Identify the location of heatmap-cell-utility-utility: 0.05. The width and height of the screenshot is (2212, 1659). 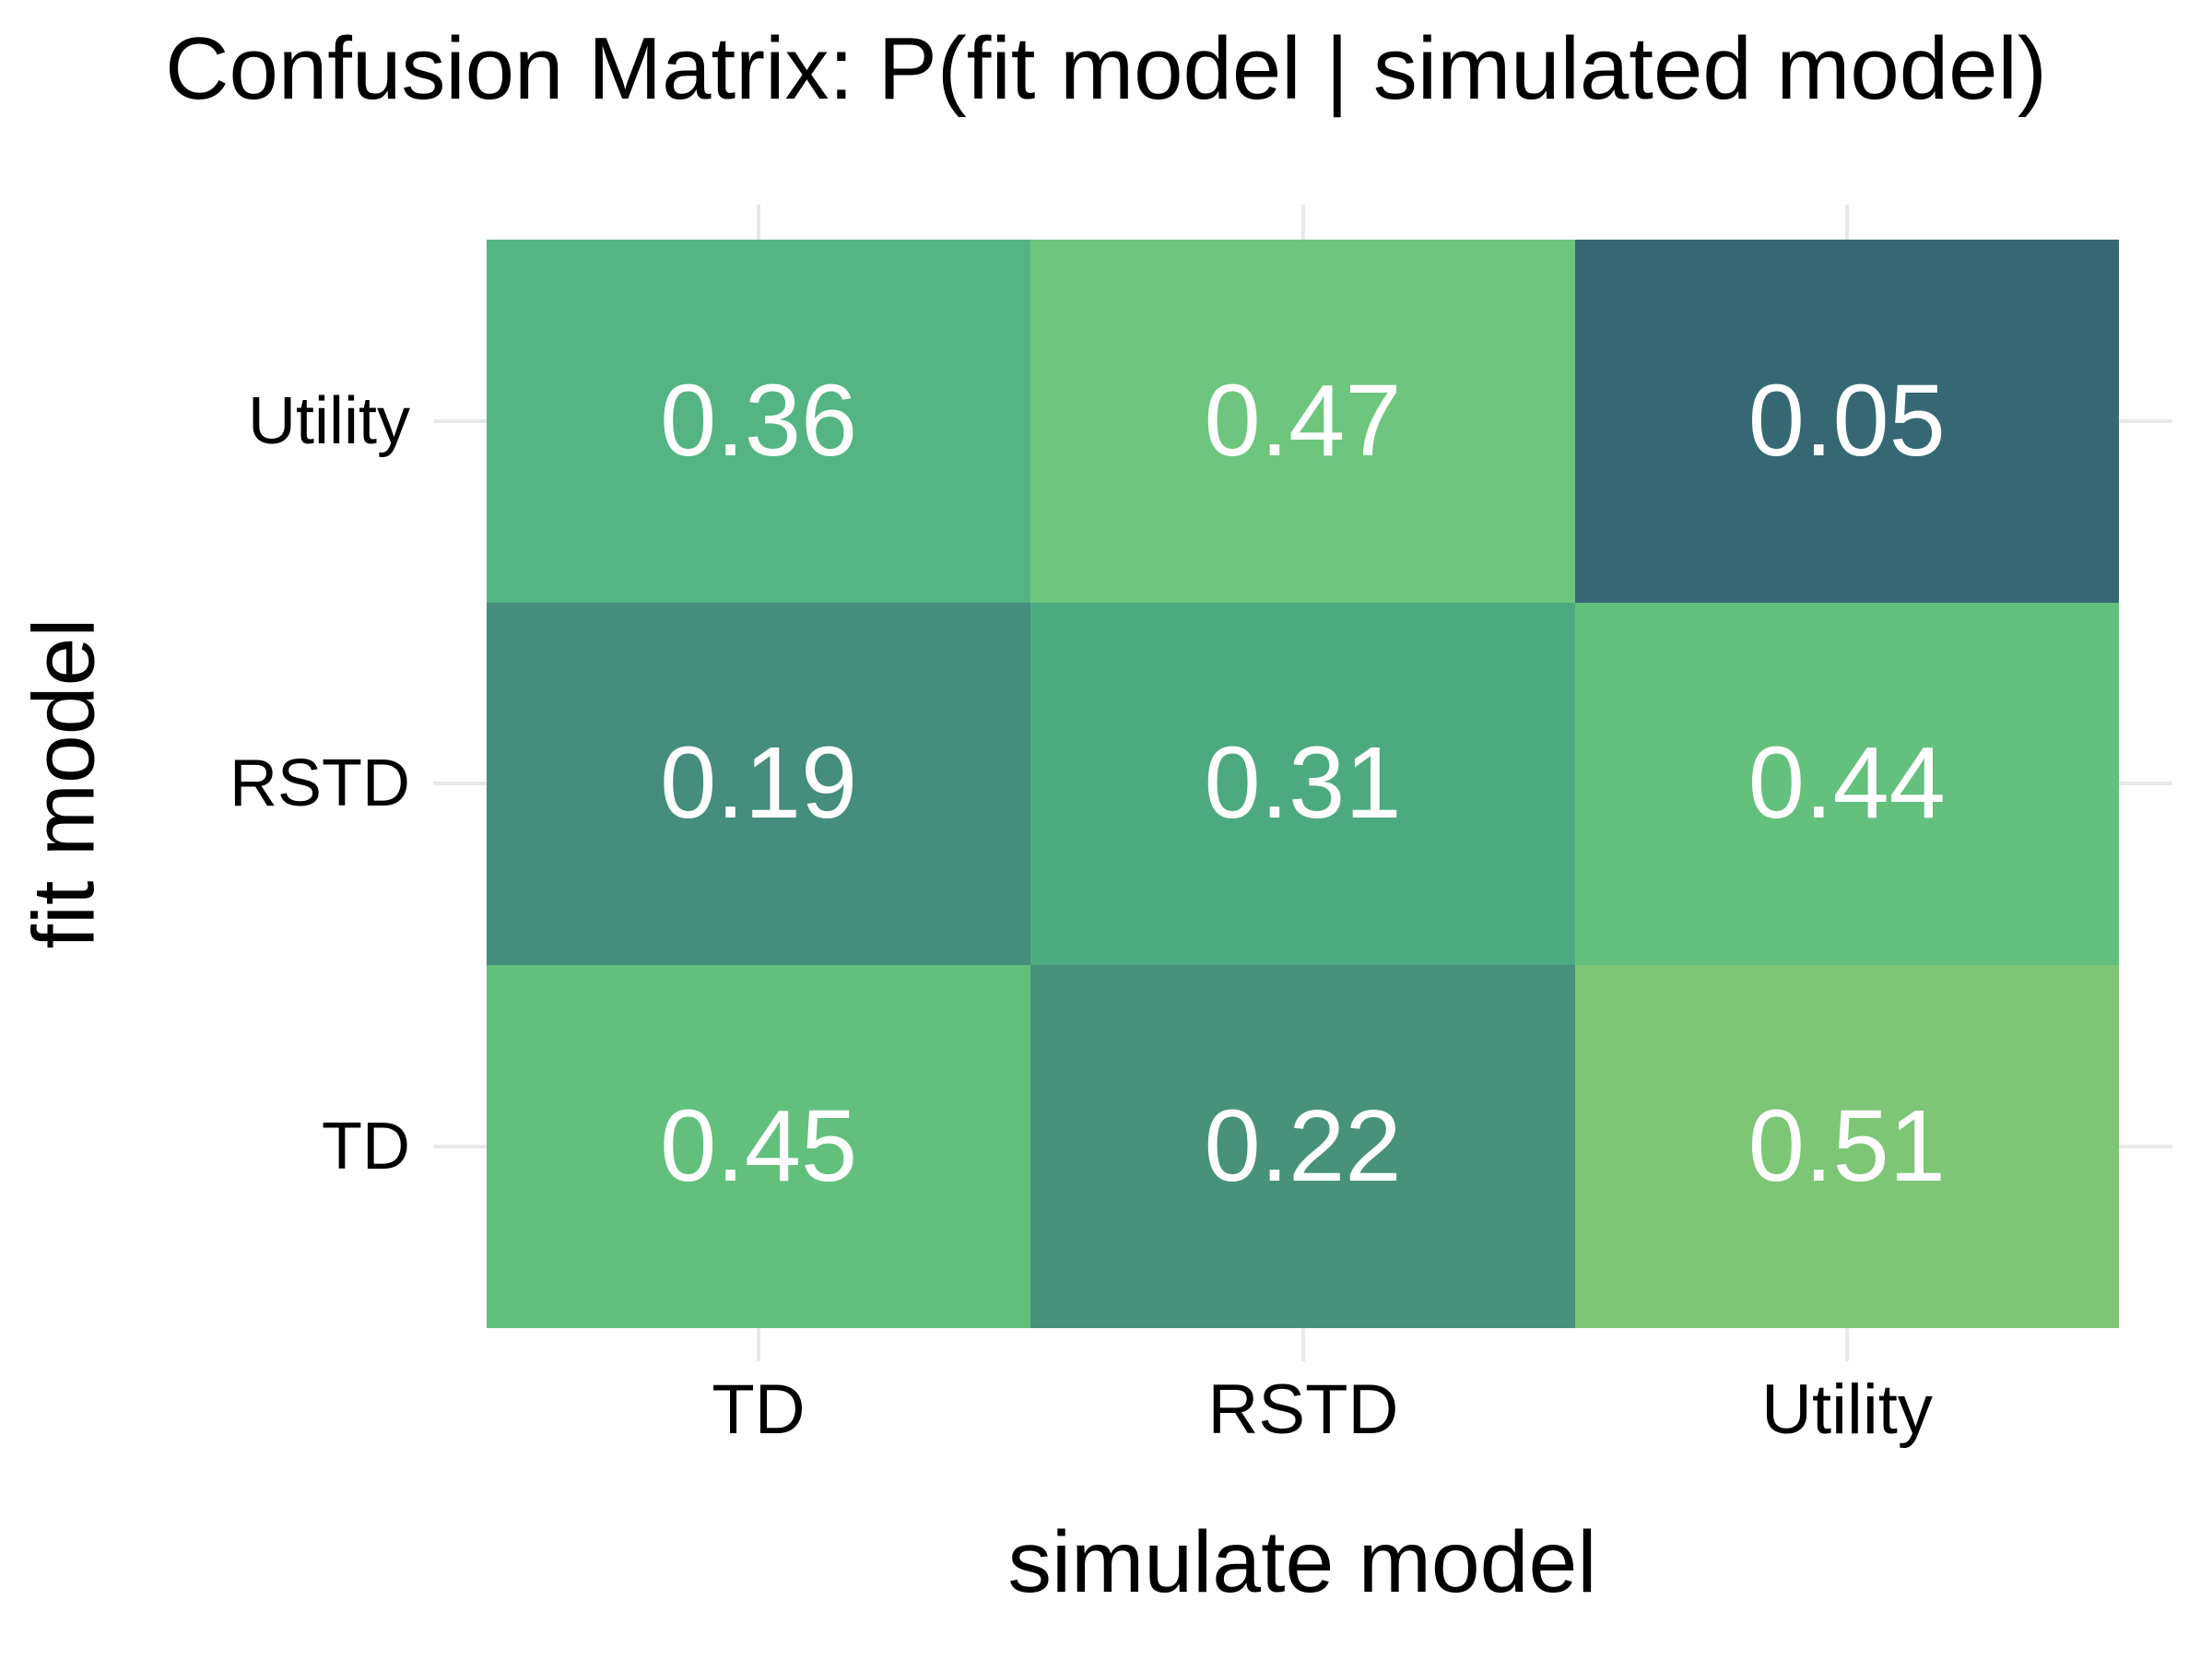
(1846, 421).